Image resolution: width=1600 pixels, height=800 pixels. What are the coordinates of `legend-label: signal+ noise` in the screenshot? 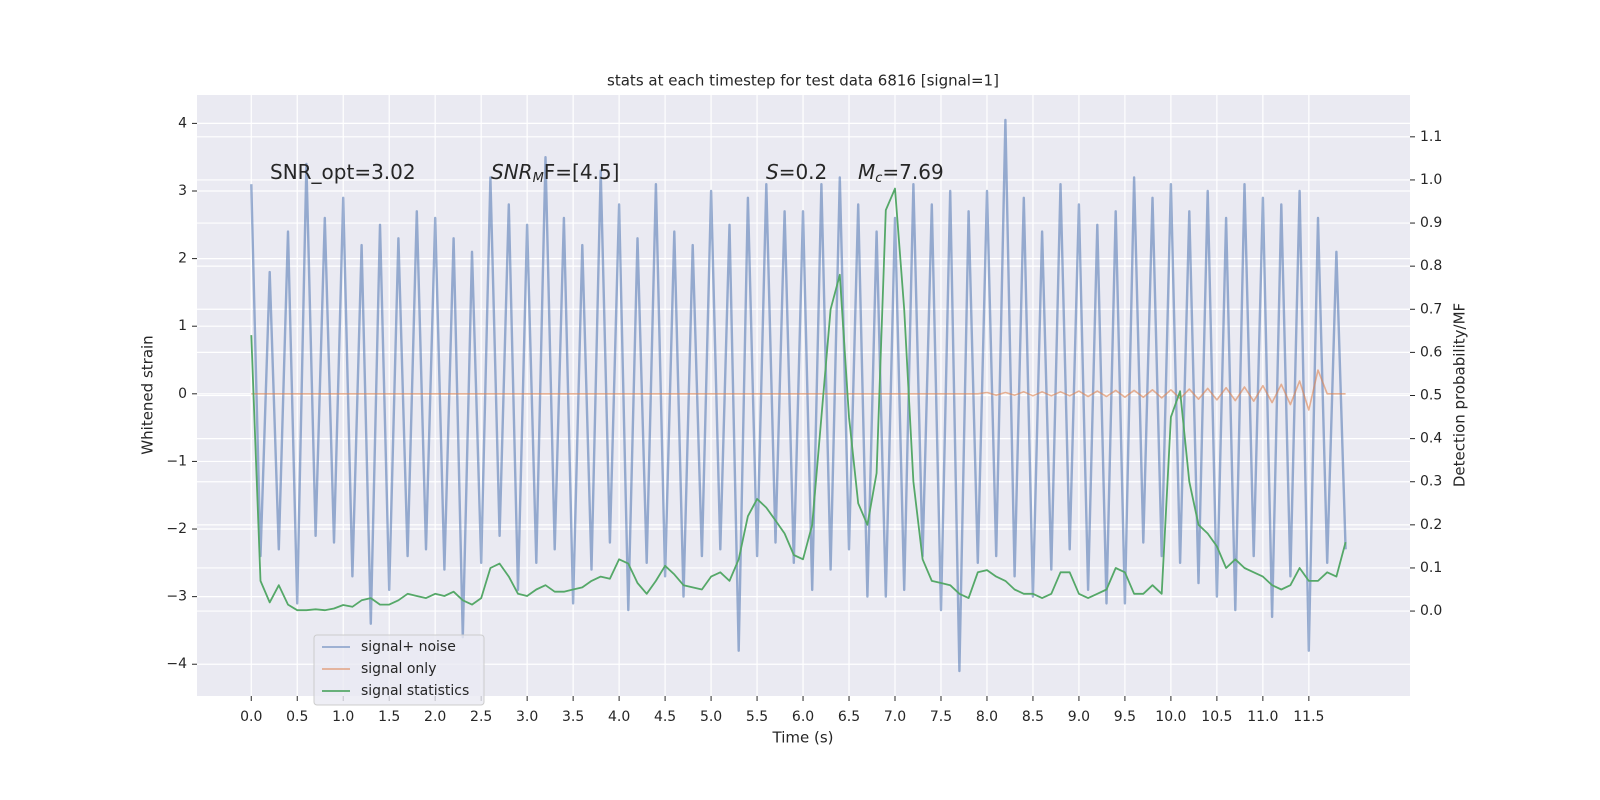 It's located at (408, 647).